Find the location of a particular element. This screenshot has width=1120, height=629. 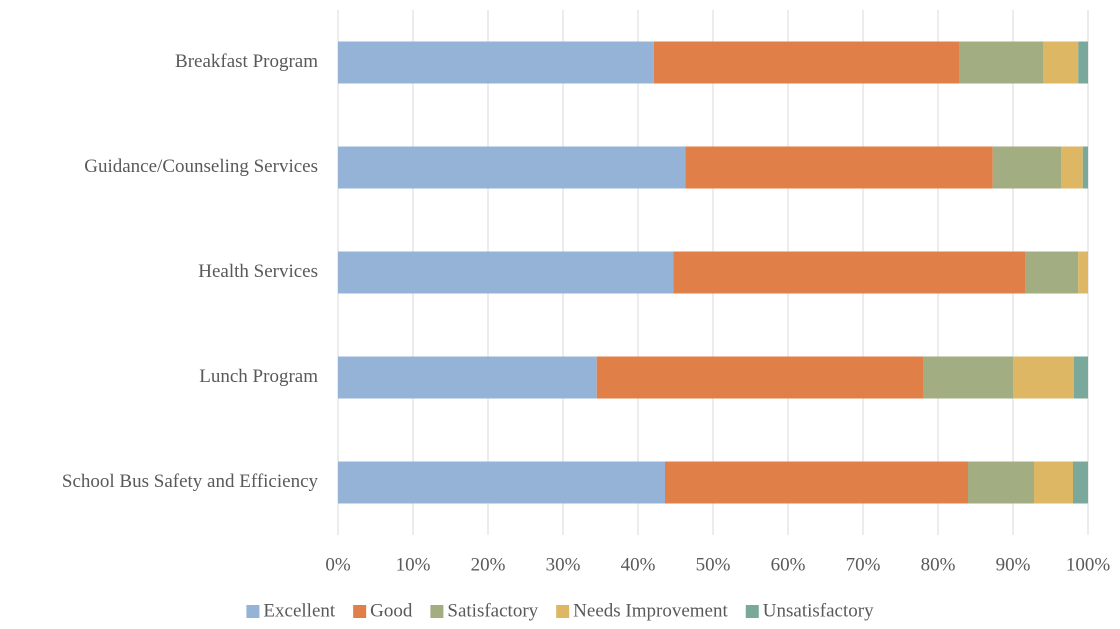

x-tick-label: 30% is located at coordinates (563, 564).